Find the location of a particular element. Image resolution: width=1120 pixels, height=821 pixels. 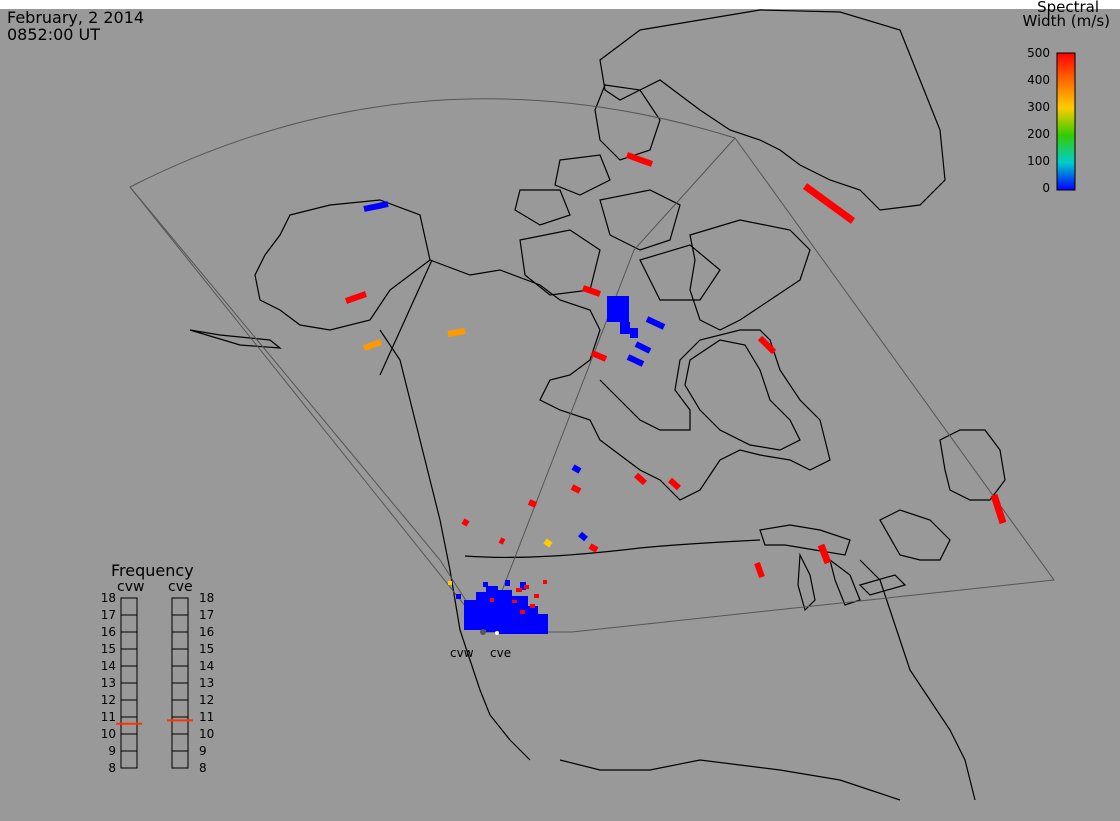

date-label: February, 2 2014 is located at coordinates (76, 17).